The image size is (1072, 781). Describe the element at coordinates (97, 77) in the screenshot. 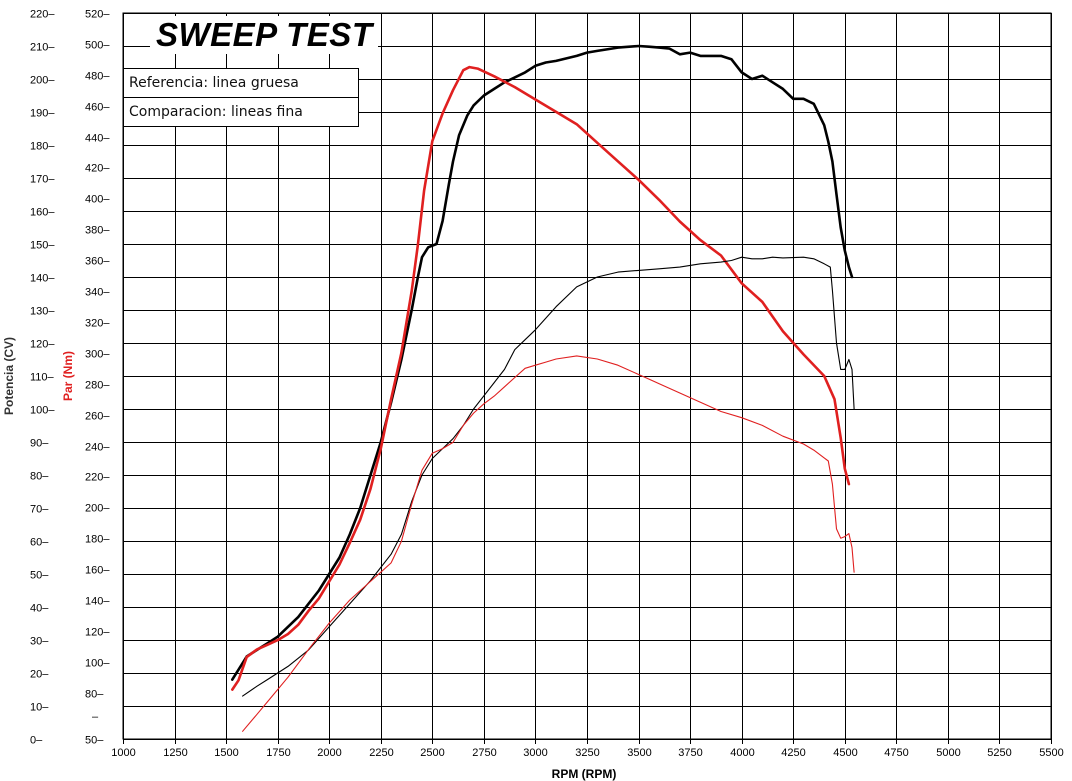

I see `torque-tick-label: 480–` at that location.